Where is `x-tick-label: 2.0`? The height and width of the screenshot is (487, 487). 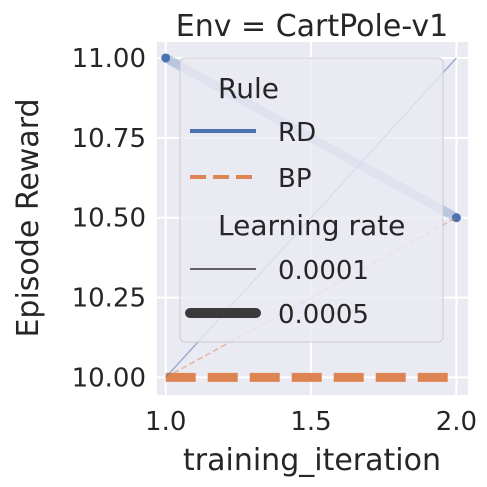
x-tick-label: 2.0 is located at coordinates (456, 422).